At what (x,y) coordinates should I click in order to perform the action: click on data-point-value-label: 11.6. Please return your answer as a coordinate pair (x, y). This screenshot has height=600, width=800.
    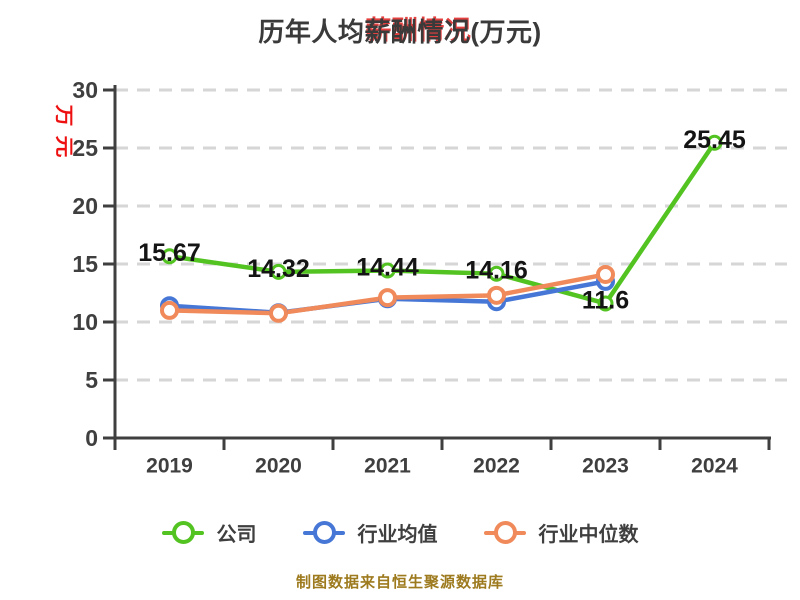
    Looking at the image, I should click on (605, 300).